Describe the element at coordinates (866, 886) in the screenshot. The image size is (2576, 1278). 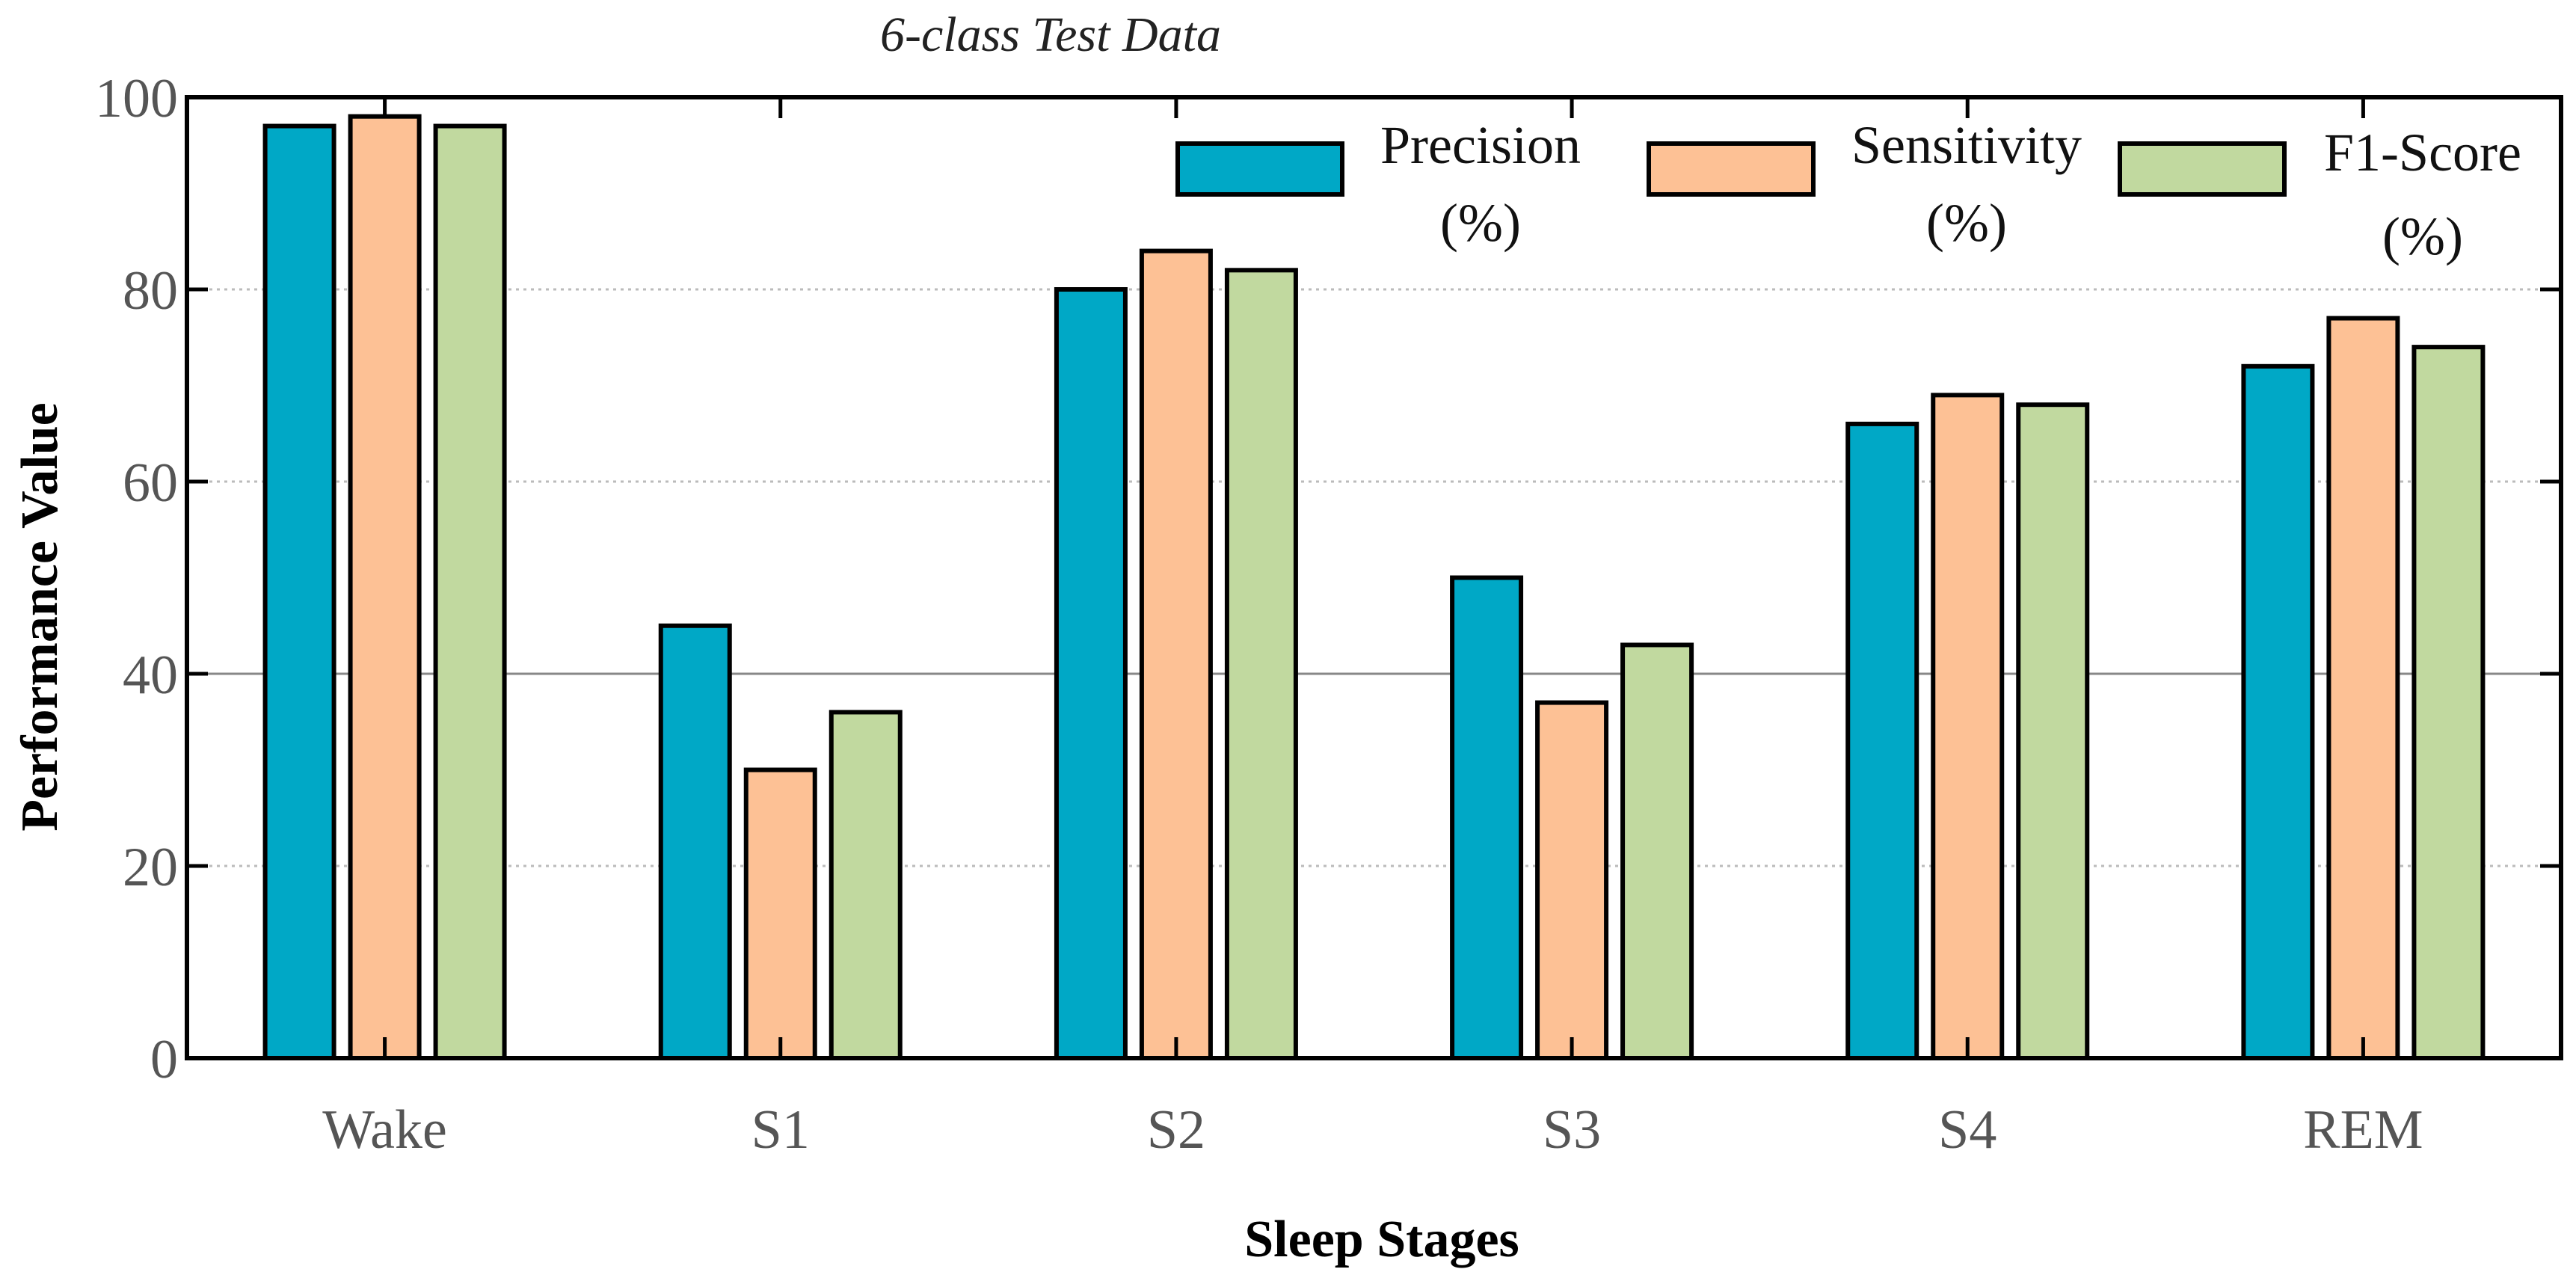
I see `bar-s1-f1-score` at that location.